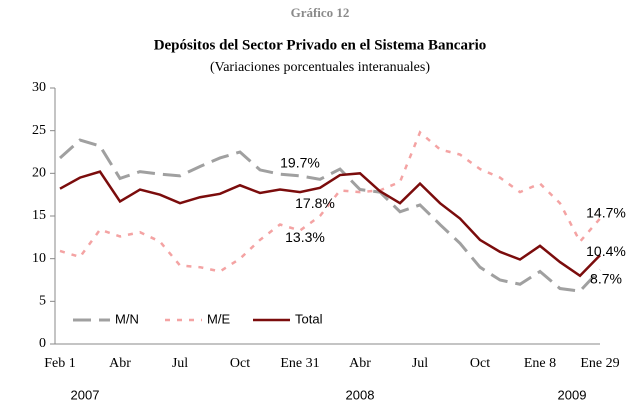 The image size is (639, 406). What do you see at coordinates (599, 363) in the screenshot?
I see `x-tick-label: Ene 29` at bounding box center [599, 363].